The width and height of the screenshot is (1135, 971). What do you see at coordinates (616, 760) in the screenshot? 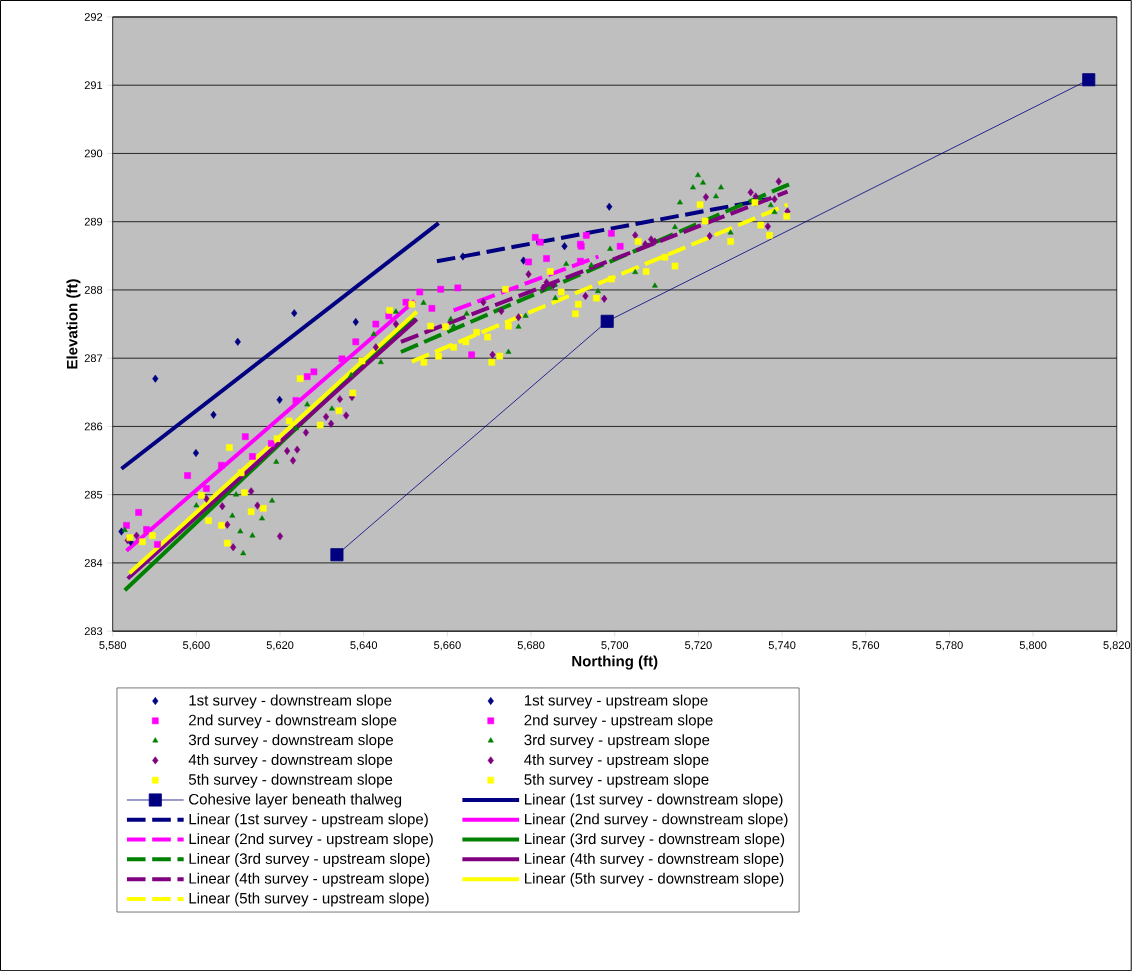
I see `legend-label: 4th survey - upstream slope` at bounding box center [616, 760].